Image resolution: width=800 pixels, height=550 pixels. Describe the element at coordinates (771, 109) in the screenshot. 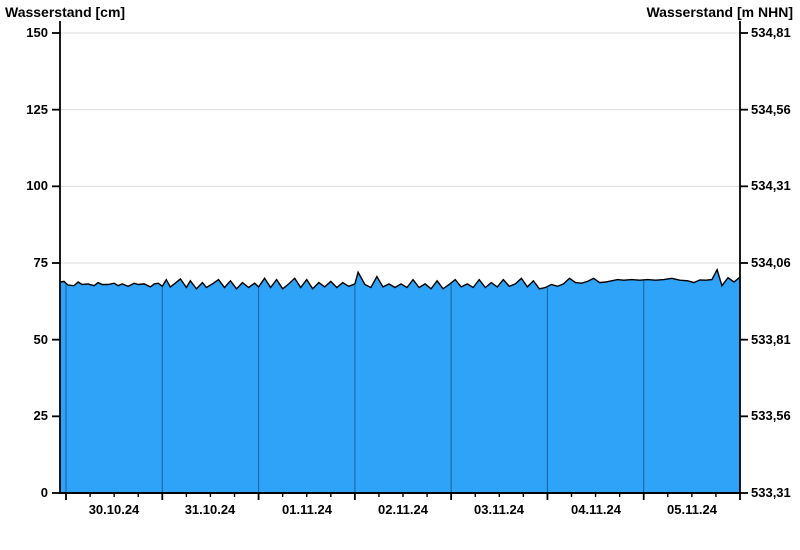

I see `y-tick-label-right: 534,56` at that location.